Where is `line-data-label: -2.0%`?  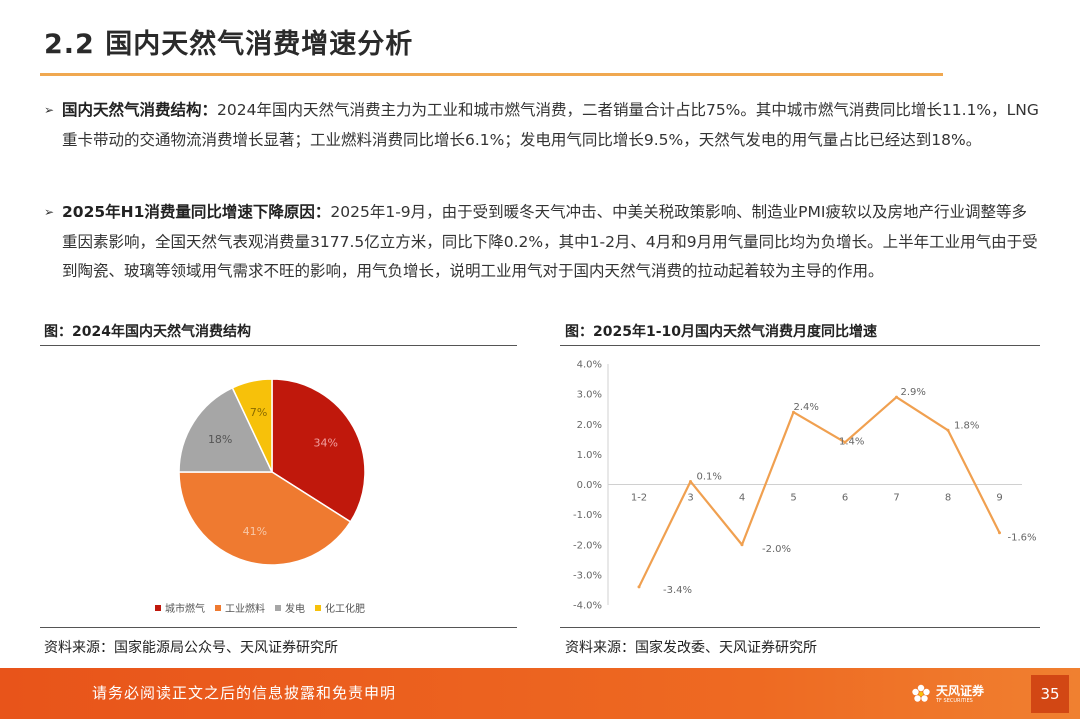
line-data-label: -2.0% is located at coordinates (776, 549).